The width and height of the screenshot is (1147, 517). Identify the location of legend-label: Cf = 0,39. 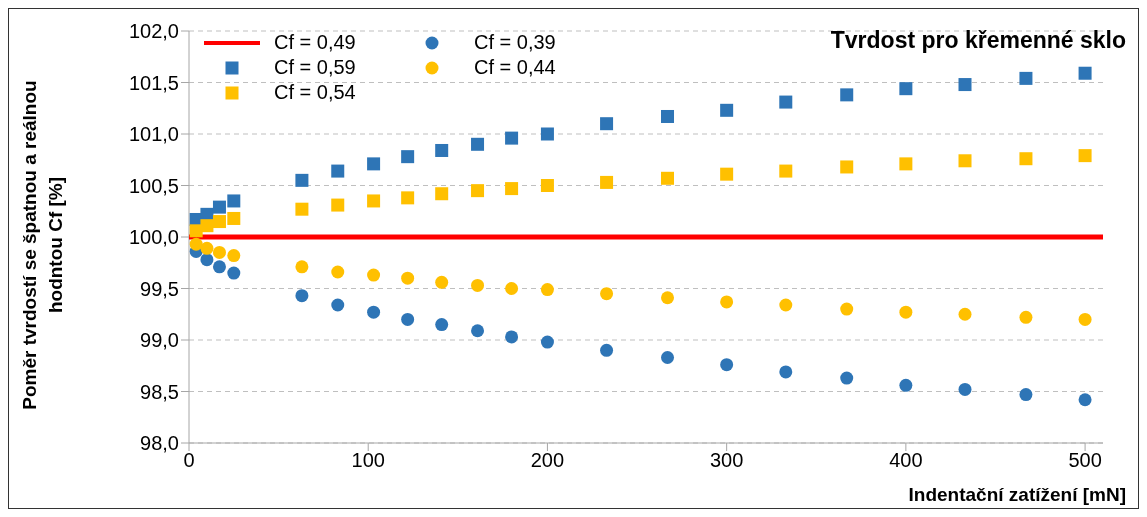
(515, 42).